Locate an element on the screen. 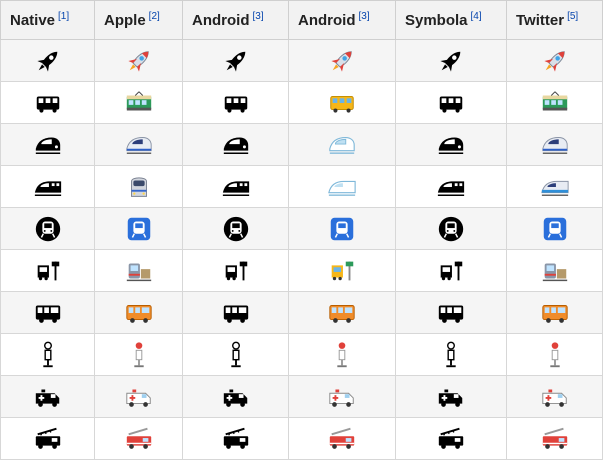  column-header-label: Native is located at coordinates (33, 20).